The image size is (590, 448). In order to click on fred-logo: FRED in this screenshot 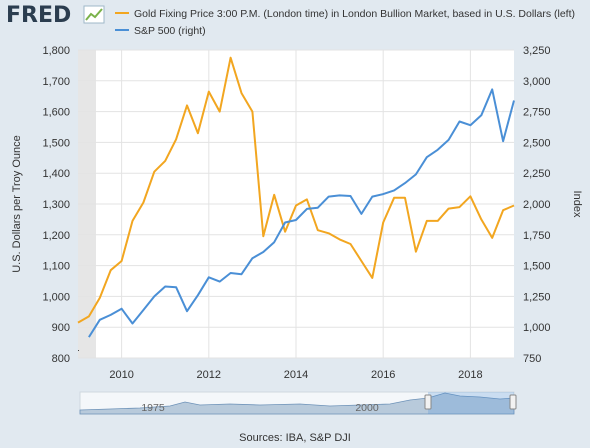, I will do `click(38, 15)`.